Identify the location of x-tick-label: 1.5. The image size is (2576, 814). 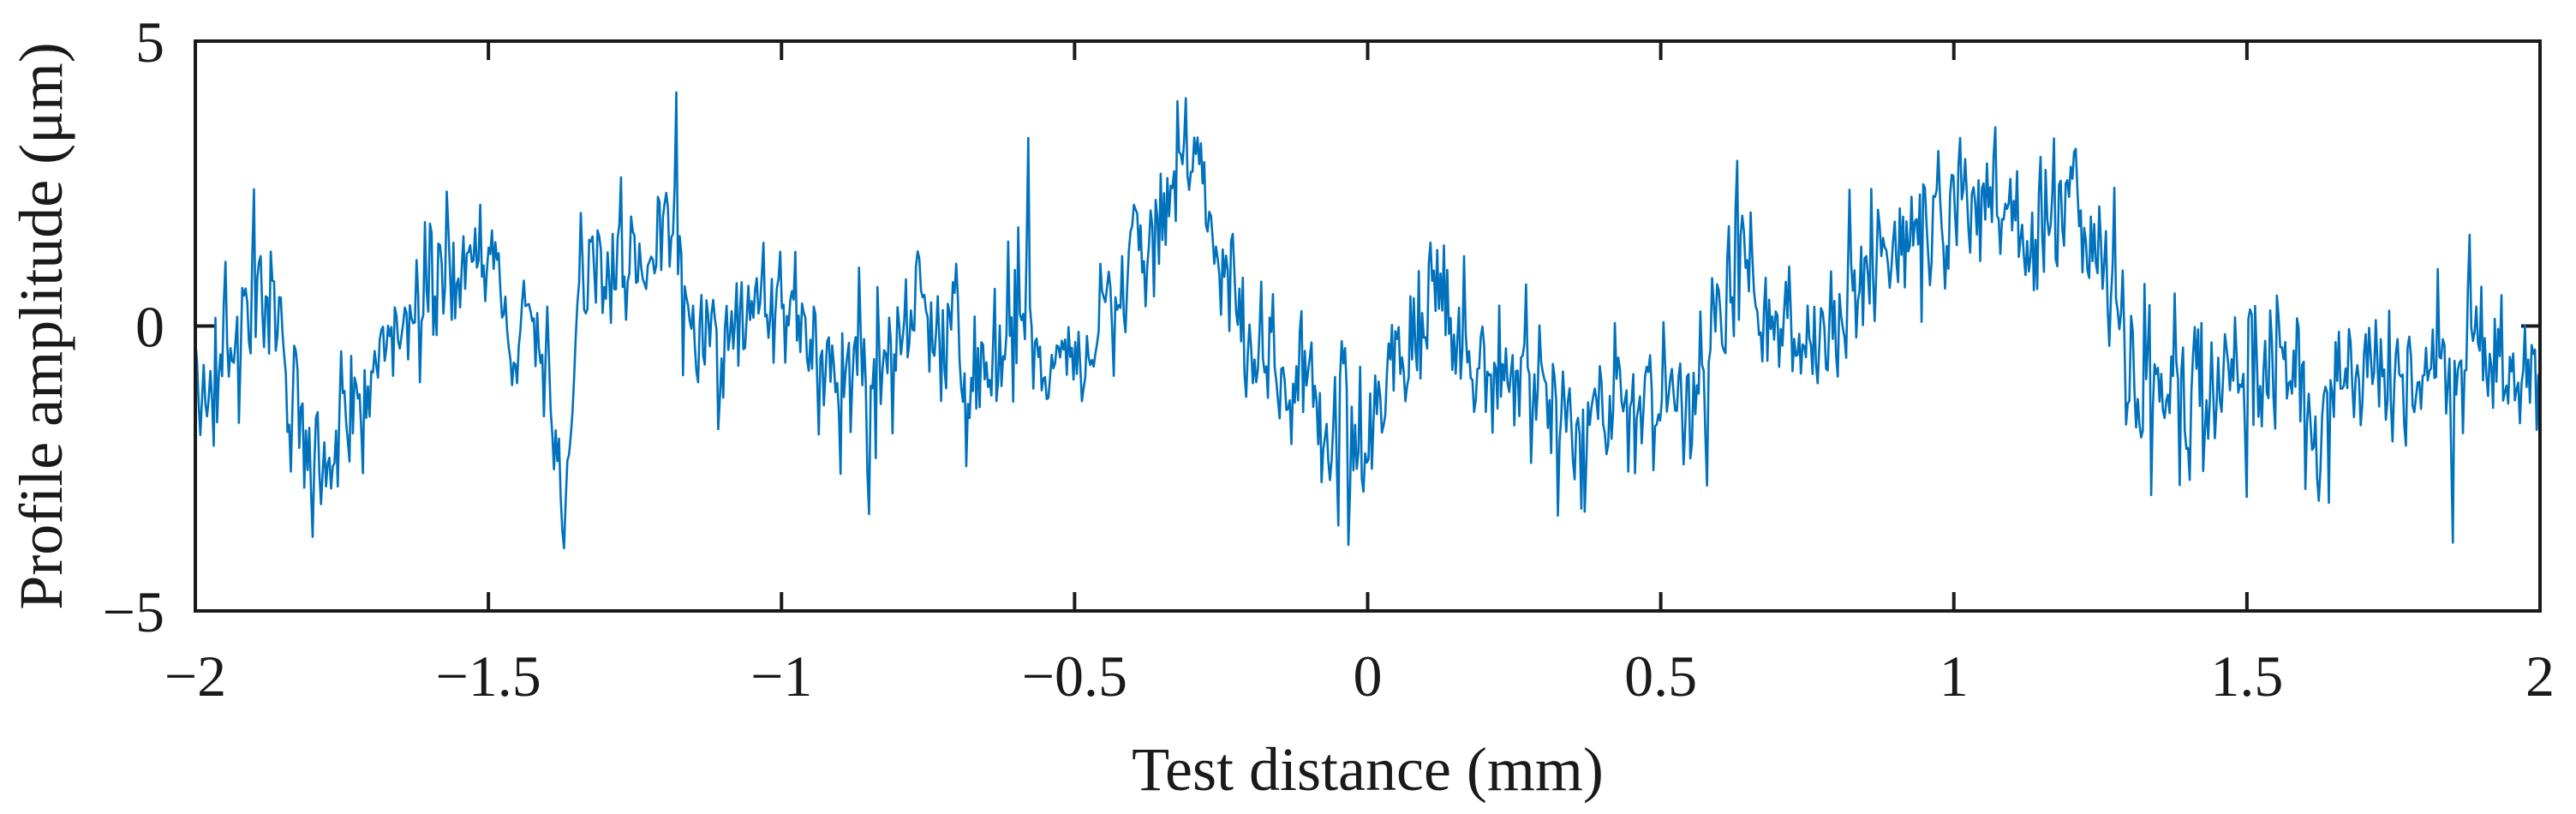
(2246, 676).